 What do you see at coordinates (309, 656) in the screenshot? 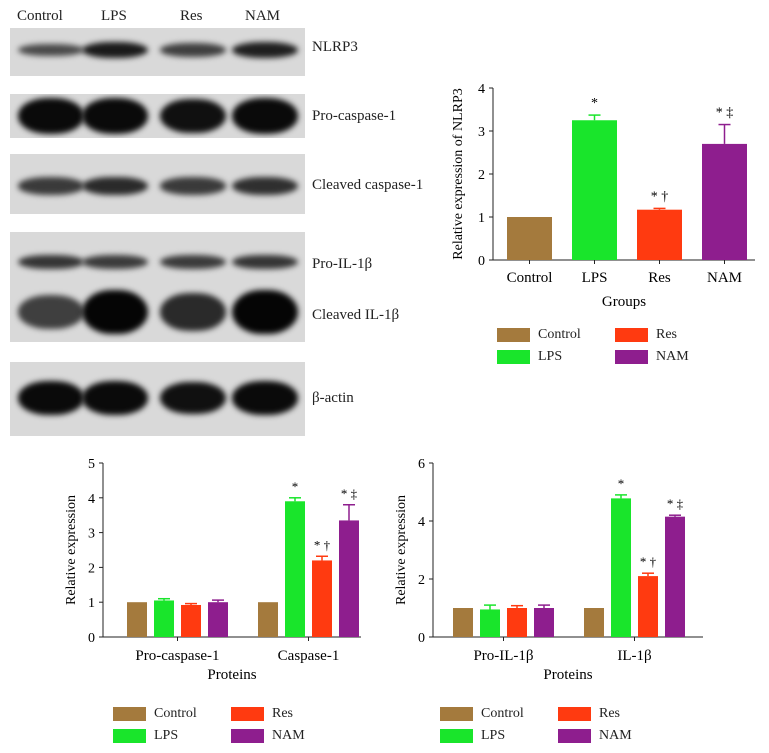
I see `x-tick-label: Caspase-1` at bounding box center [309, 656].